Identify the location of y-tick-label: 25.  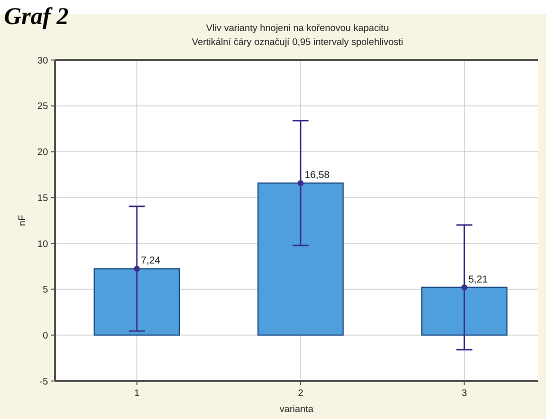
(42, 106).